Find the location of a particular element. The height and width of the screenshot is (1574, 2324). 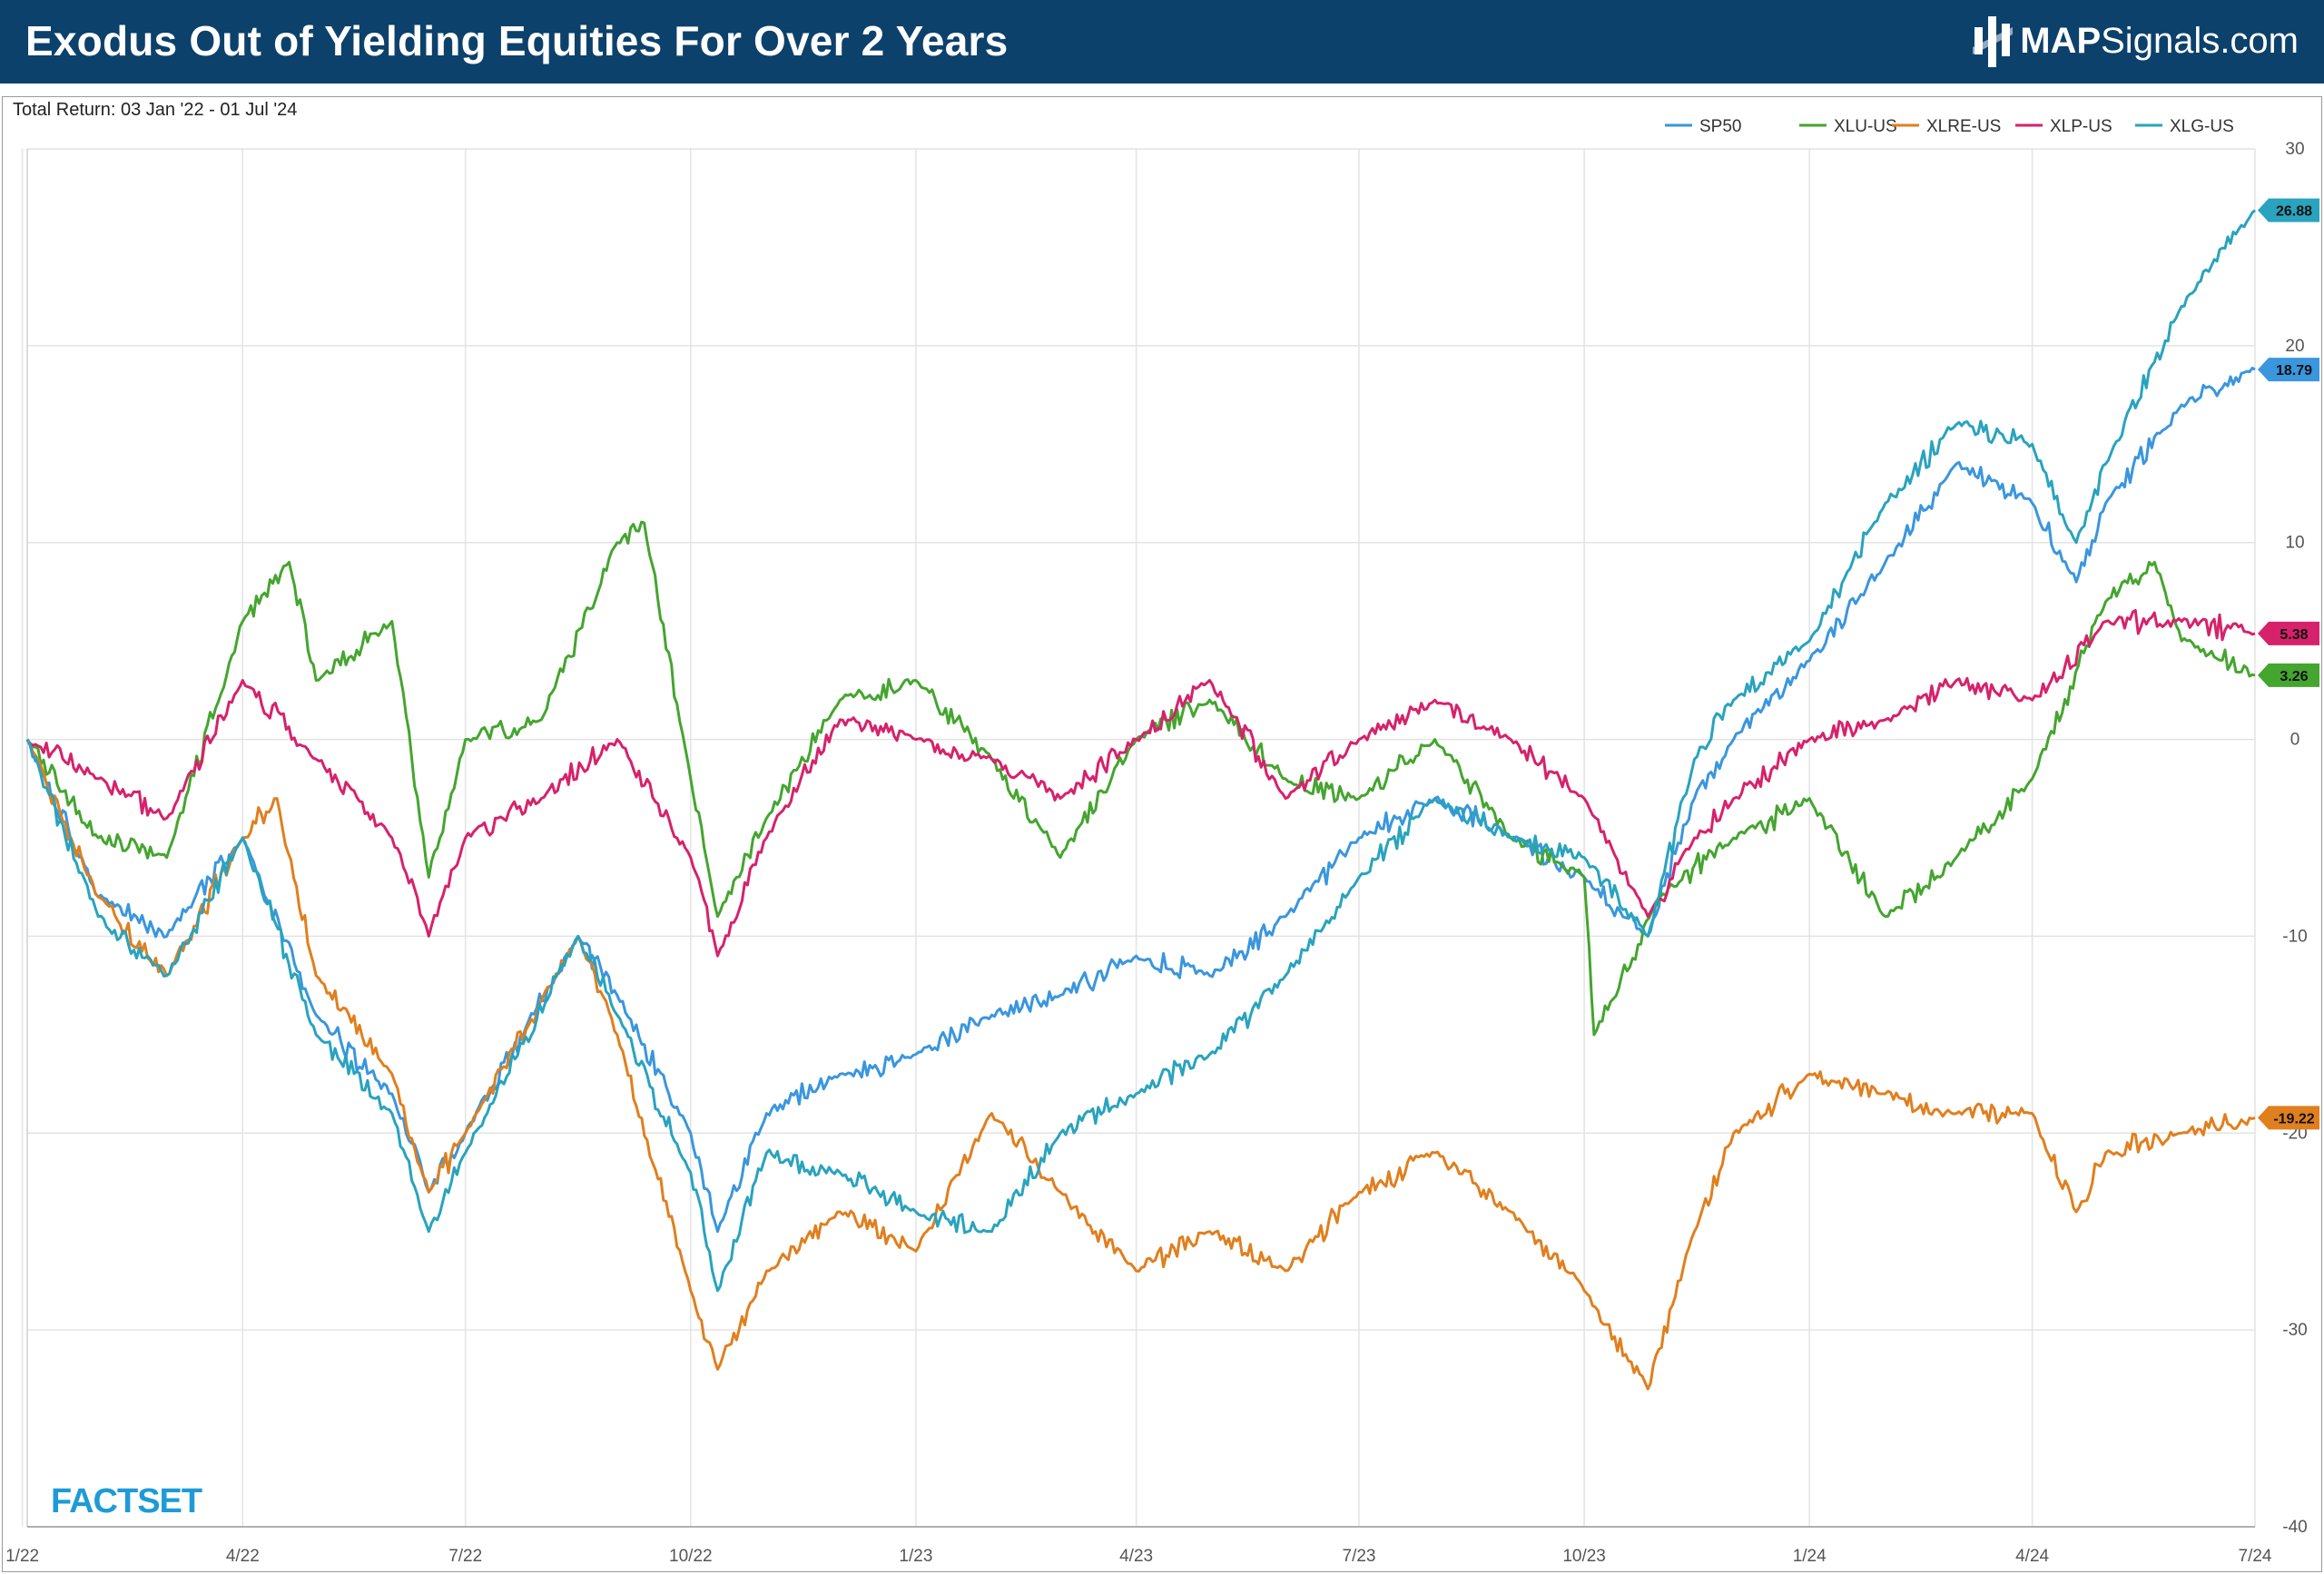

end-value-tag: 5.38 is located at coordinates (2288, 633).